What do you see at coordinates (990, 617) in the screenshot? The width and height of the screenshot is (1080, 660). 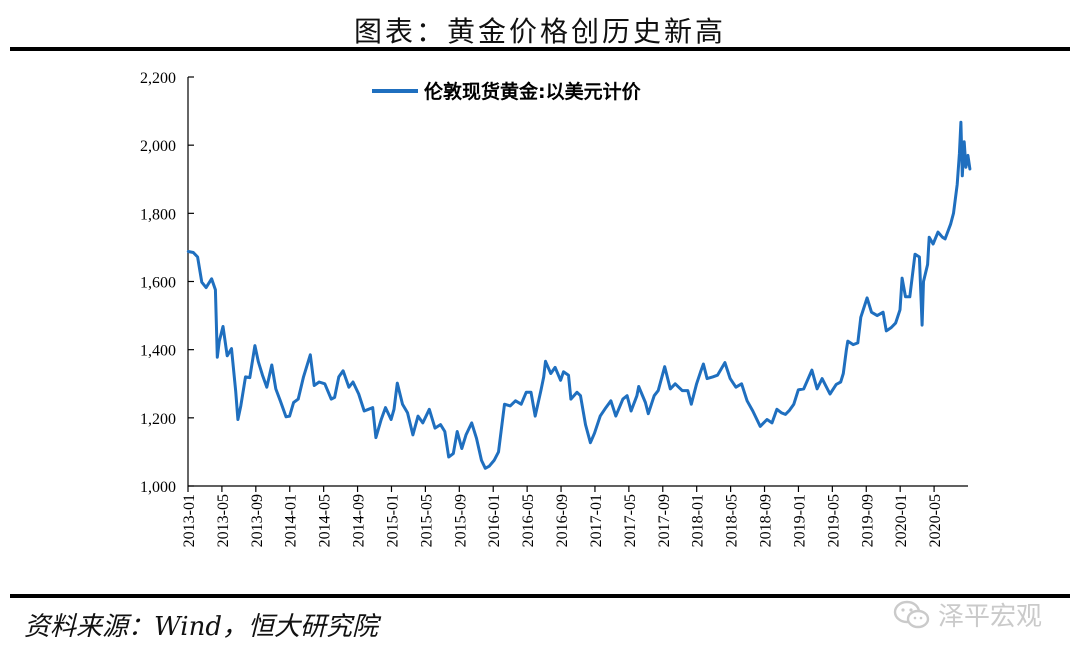 I see `watermark-label: 泽平宏观` at bounding box center [990, 617].